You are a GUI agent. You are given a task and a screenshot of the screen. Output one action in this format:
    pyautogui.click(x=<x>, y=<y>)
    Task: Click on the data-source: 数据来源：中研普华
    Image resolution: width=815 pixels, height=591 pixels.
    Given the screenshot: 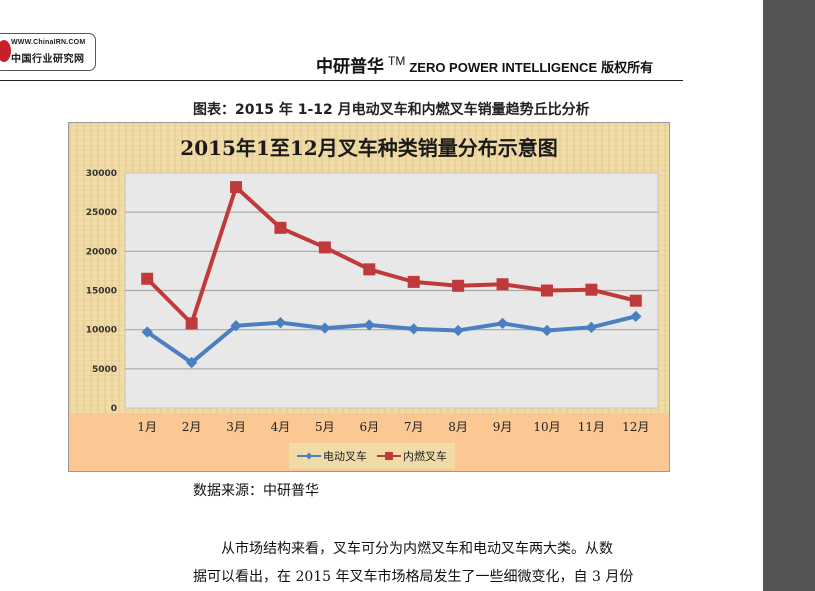 What is the action you would take?
    pyautogui.click(x=256, y=491)
    